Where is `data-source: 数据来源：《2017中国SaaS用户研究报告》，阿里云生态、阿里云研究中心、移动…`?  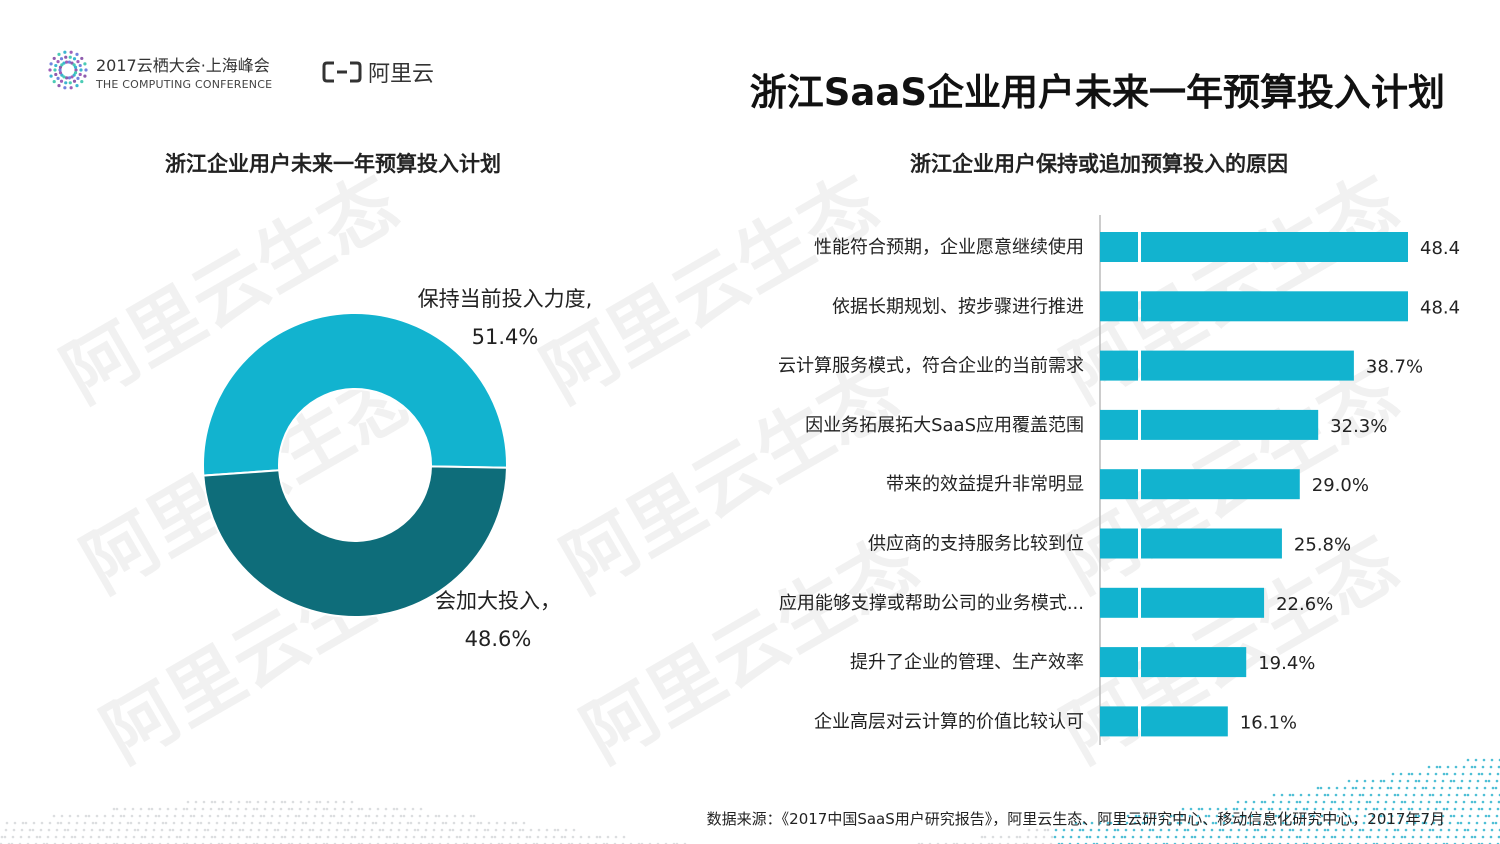 data-source: 数据来源：《2017中国SaaS用户研究报告》，阿里云生态、阿里云研究中心、移动… is located at coordinates (957, 818).